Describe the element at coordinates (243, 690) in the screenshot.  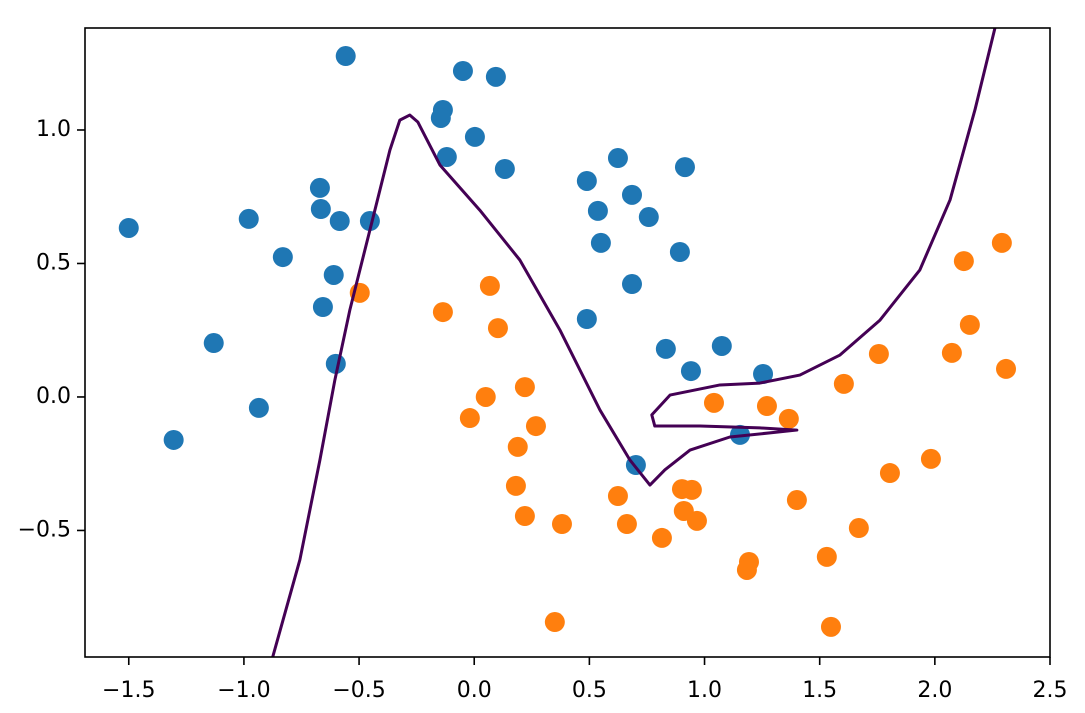
I see `x-tick-label: −1.0` at that location.